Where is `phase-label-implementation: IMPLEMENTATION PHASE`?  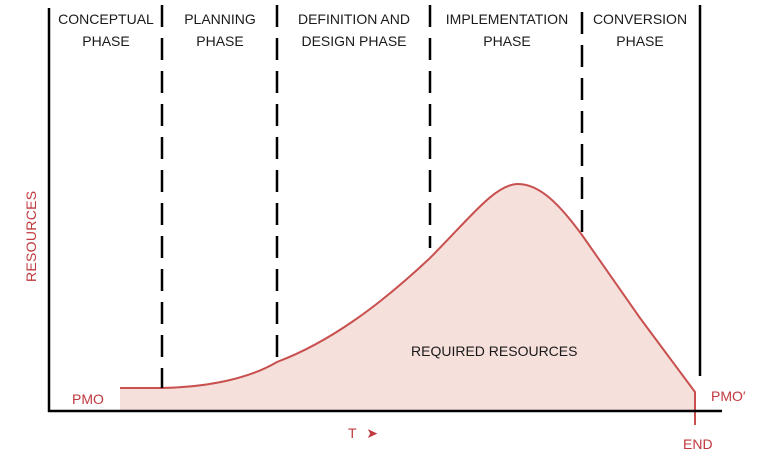 phase-label-implementation: IMPLEMENTATION PHASE is located at coordinates (507, 30).